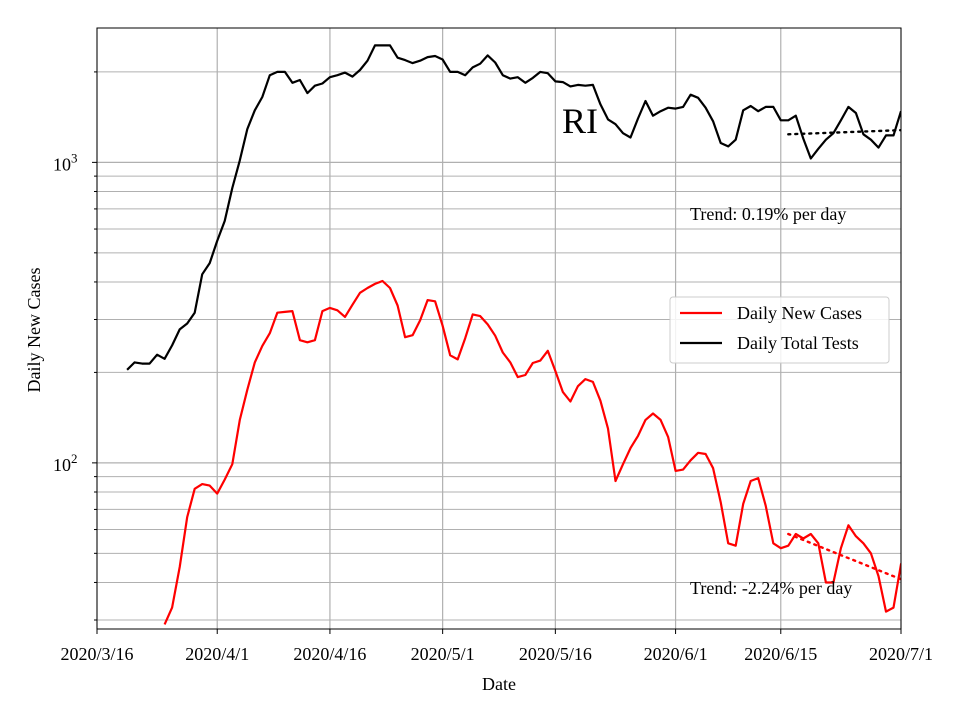 Image resolution: width=960 pixels, height=720 pixels. Describe the element at coordinates (580, 121) in the screenshot. I see `state-label: RI` at that location.